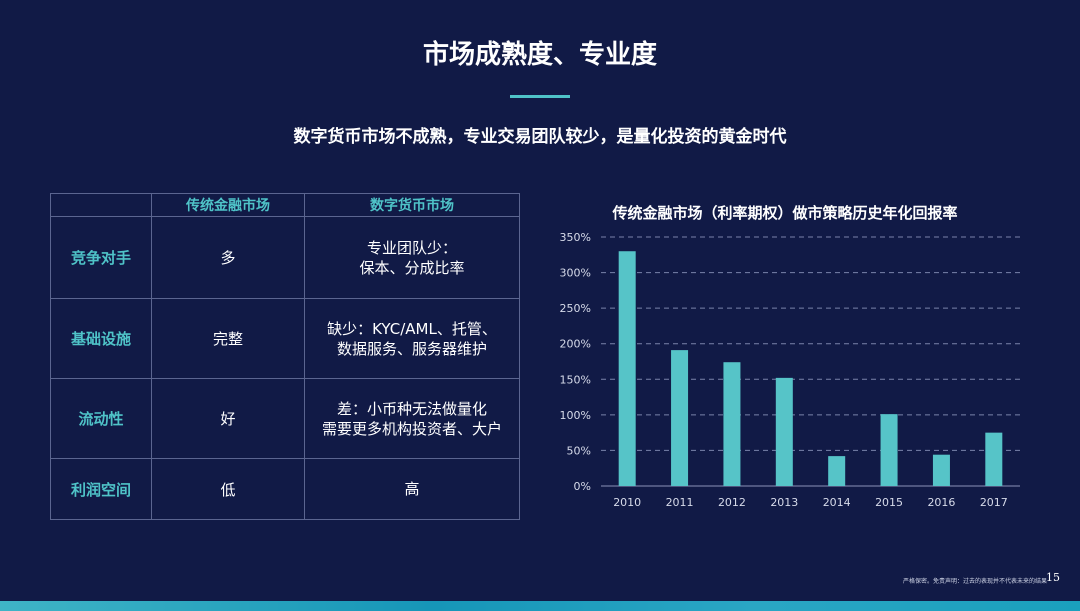  I want to click on chart-title: 传统金融市场（利率期权）做市策略历史年化回报率, so click(784, 213).